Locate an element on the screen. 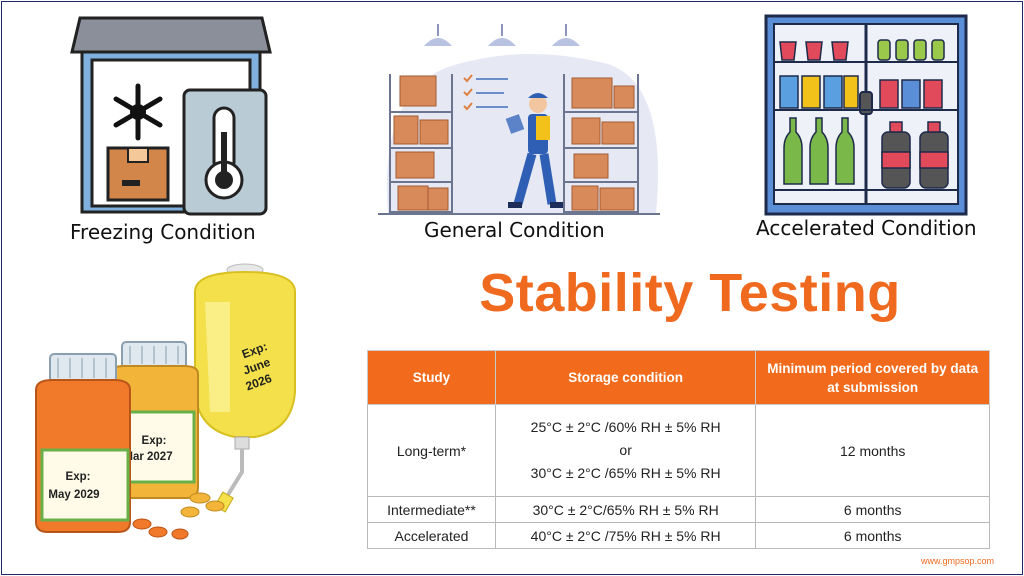  footer-url: www.gmpsop.com is located at coordinates (957, 561).